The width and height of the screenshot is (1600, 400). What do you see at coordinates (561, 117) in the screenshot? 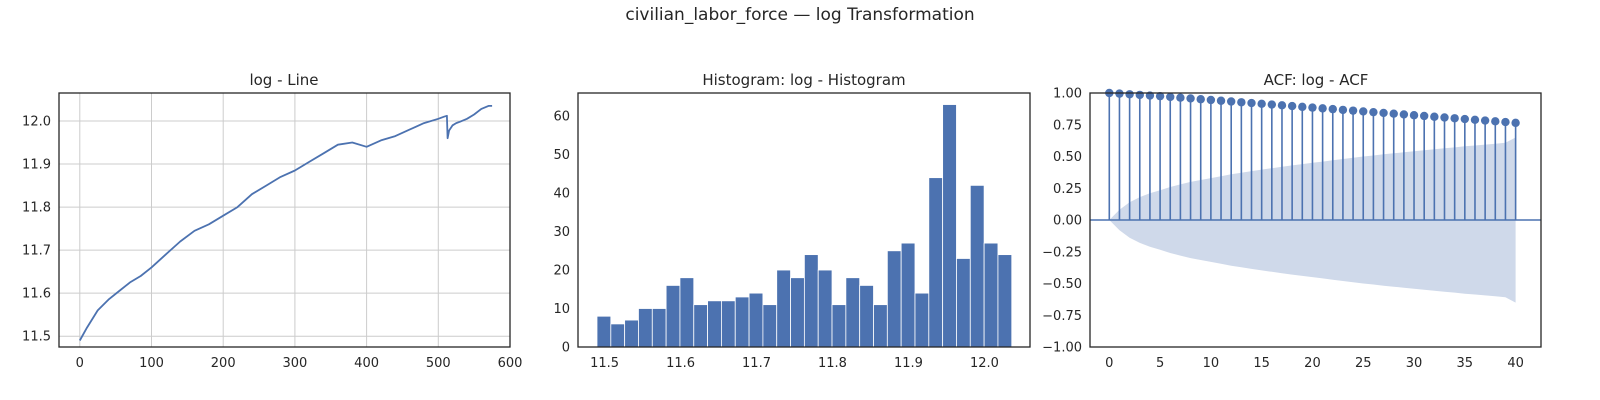
I see `y-tick-label: 60` at bounding box center [561, 117].